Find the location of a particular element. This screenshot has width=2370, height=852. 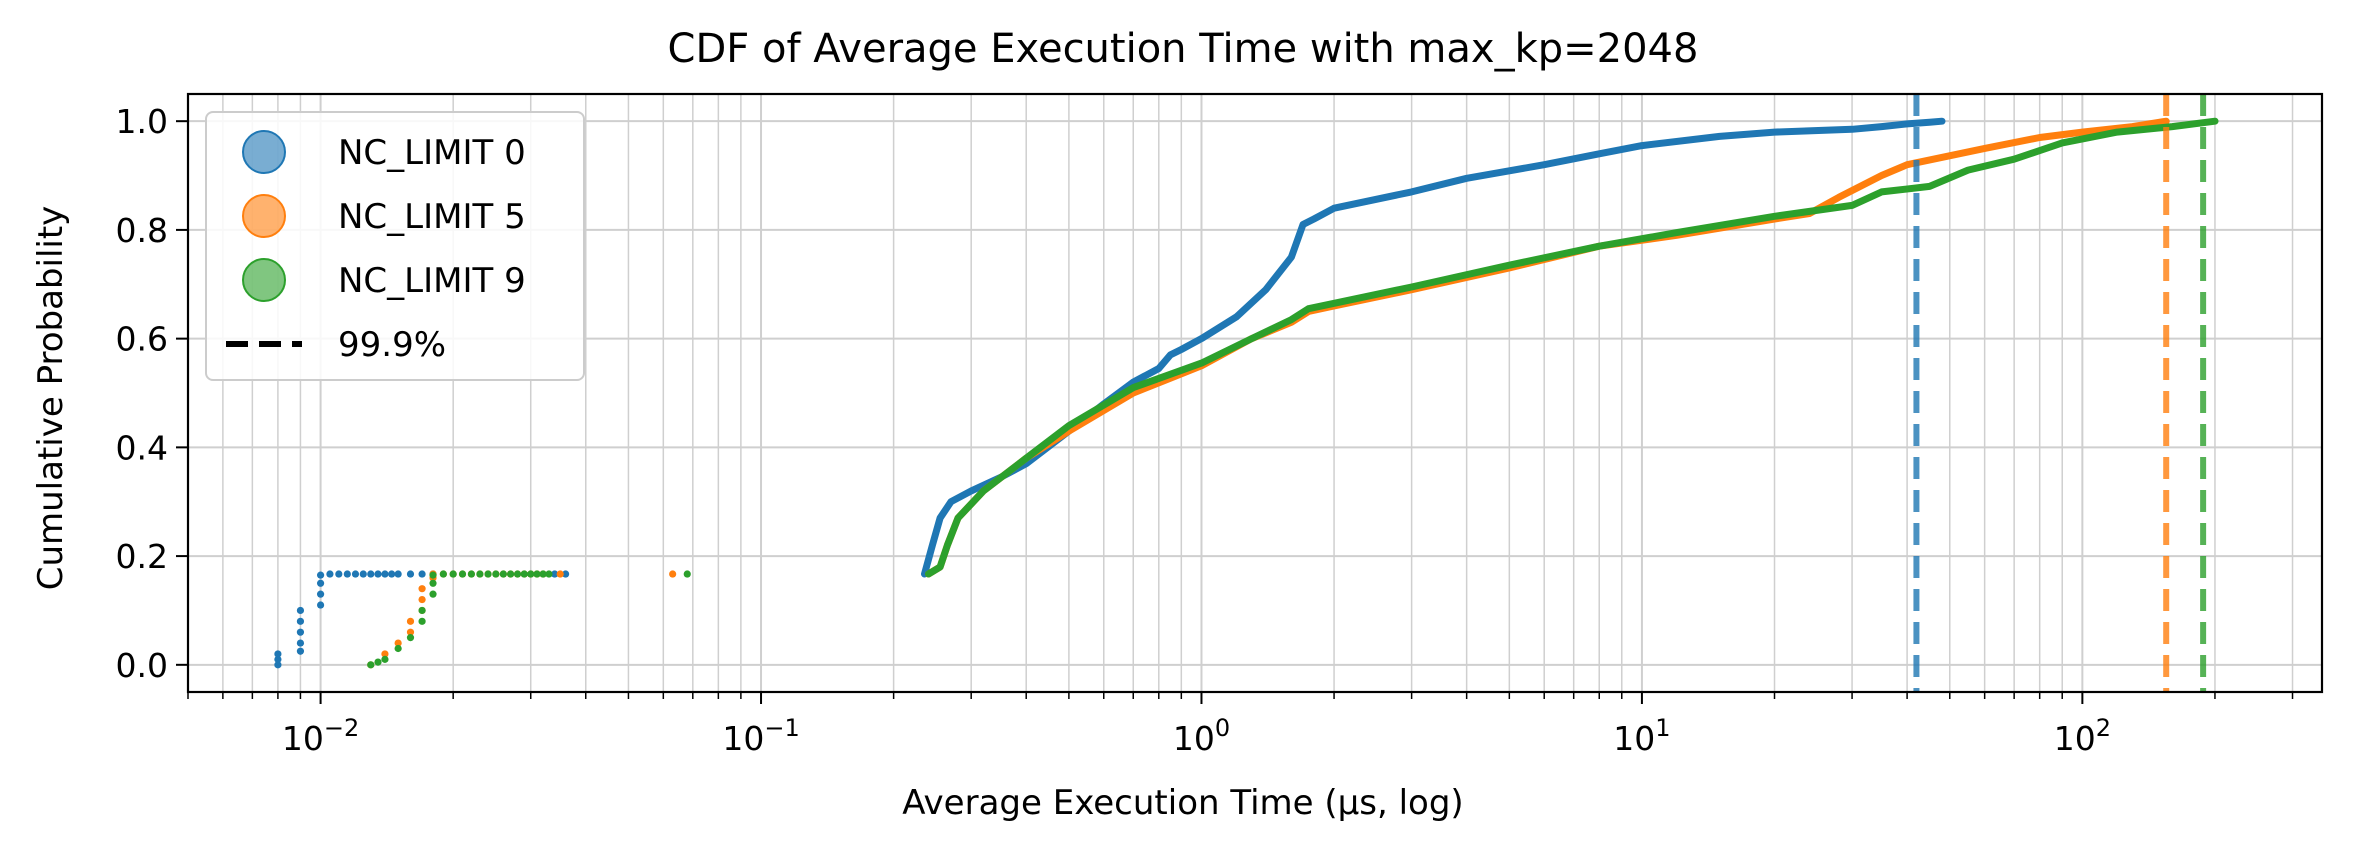

x-axis-label: Average Execution Time (μs, log) is located at coordinates (1182, 803).